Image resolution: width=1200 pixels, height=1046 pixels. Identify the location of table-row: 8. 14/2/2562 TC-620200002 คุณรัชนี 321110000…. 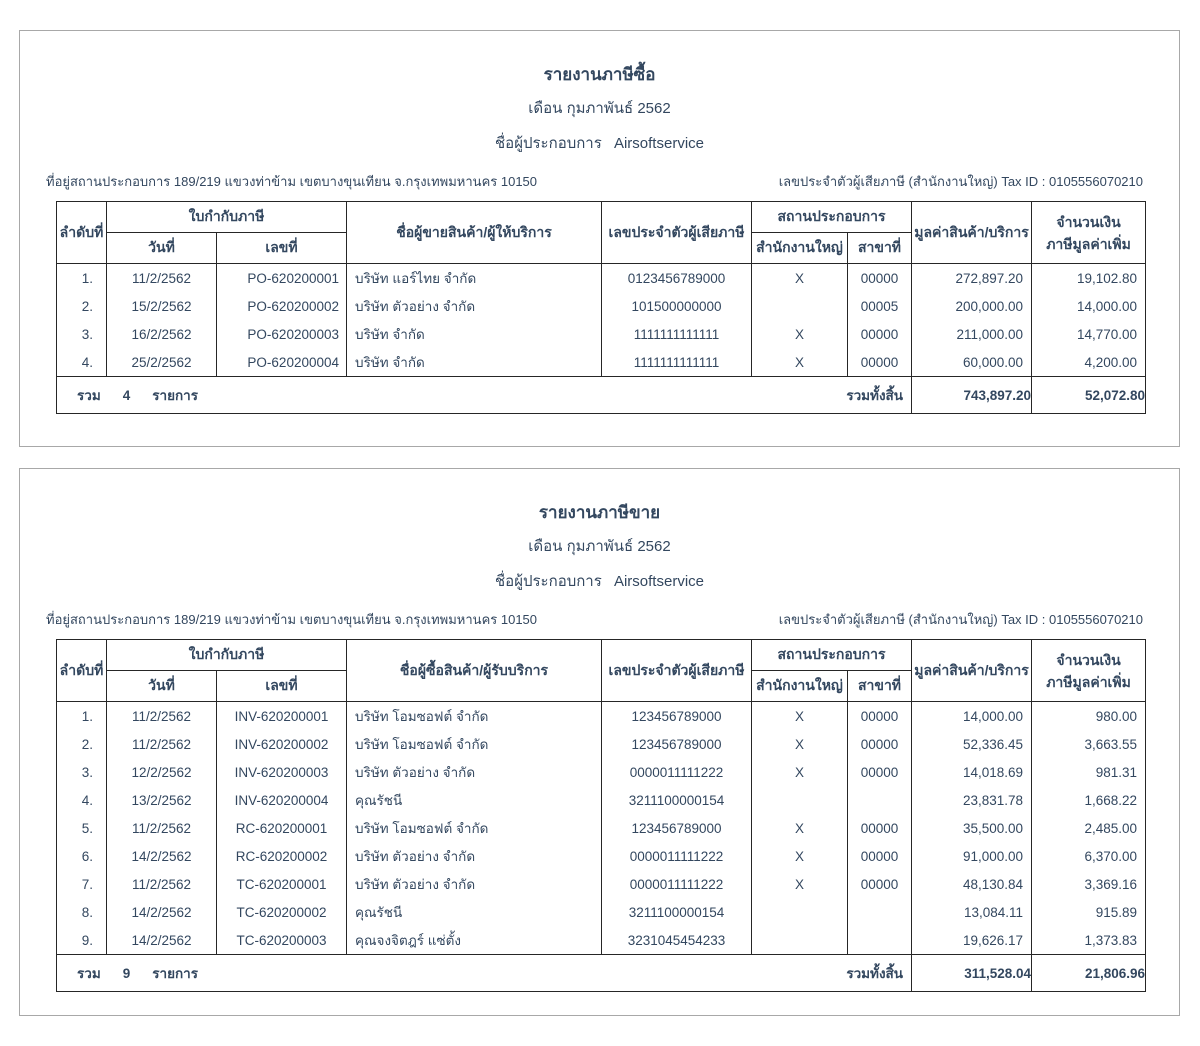
(601, 912).